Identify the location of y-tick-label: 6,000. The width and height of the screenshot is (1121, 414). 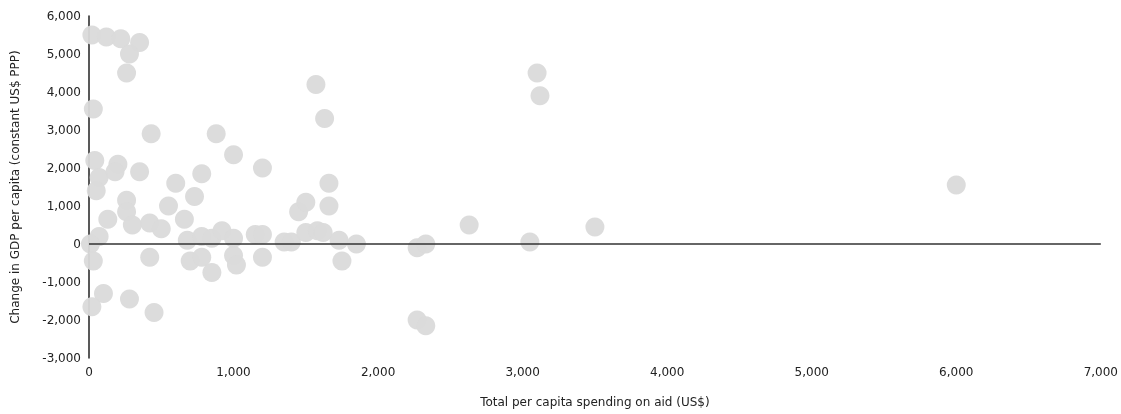
(63, 16).